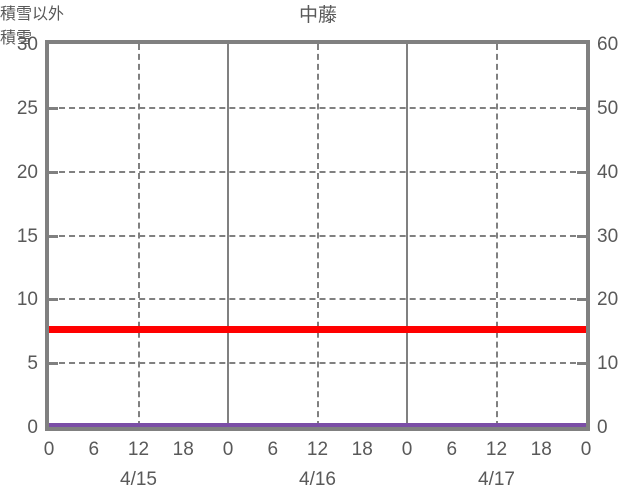 The image size is (636, 501). What do you see at coordinates (608, 300) in the screenshot?
I see `y-tick-label-right: 20` at bounding box center [608, 300].